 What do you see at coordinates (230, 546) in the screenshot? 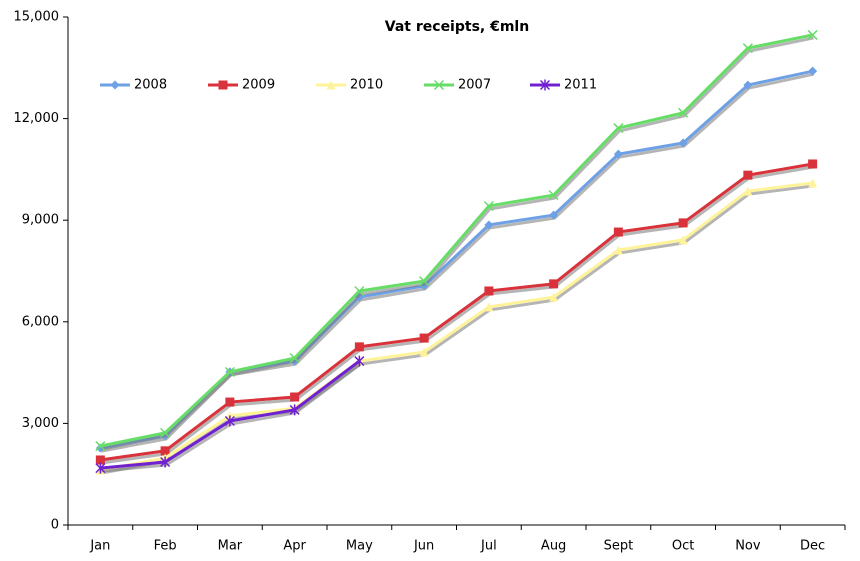
I see `x-tick-label: Mar` at bounding box center [230, 546].